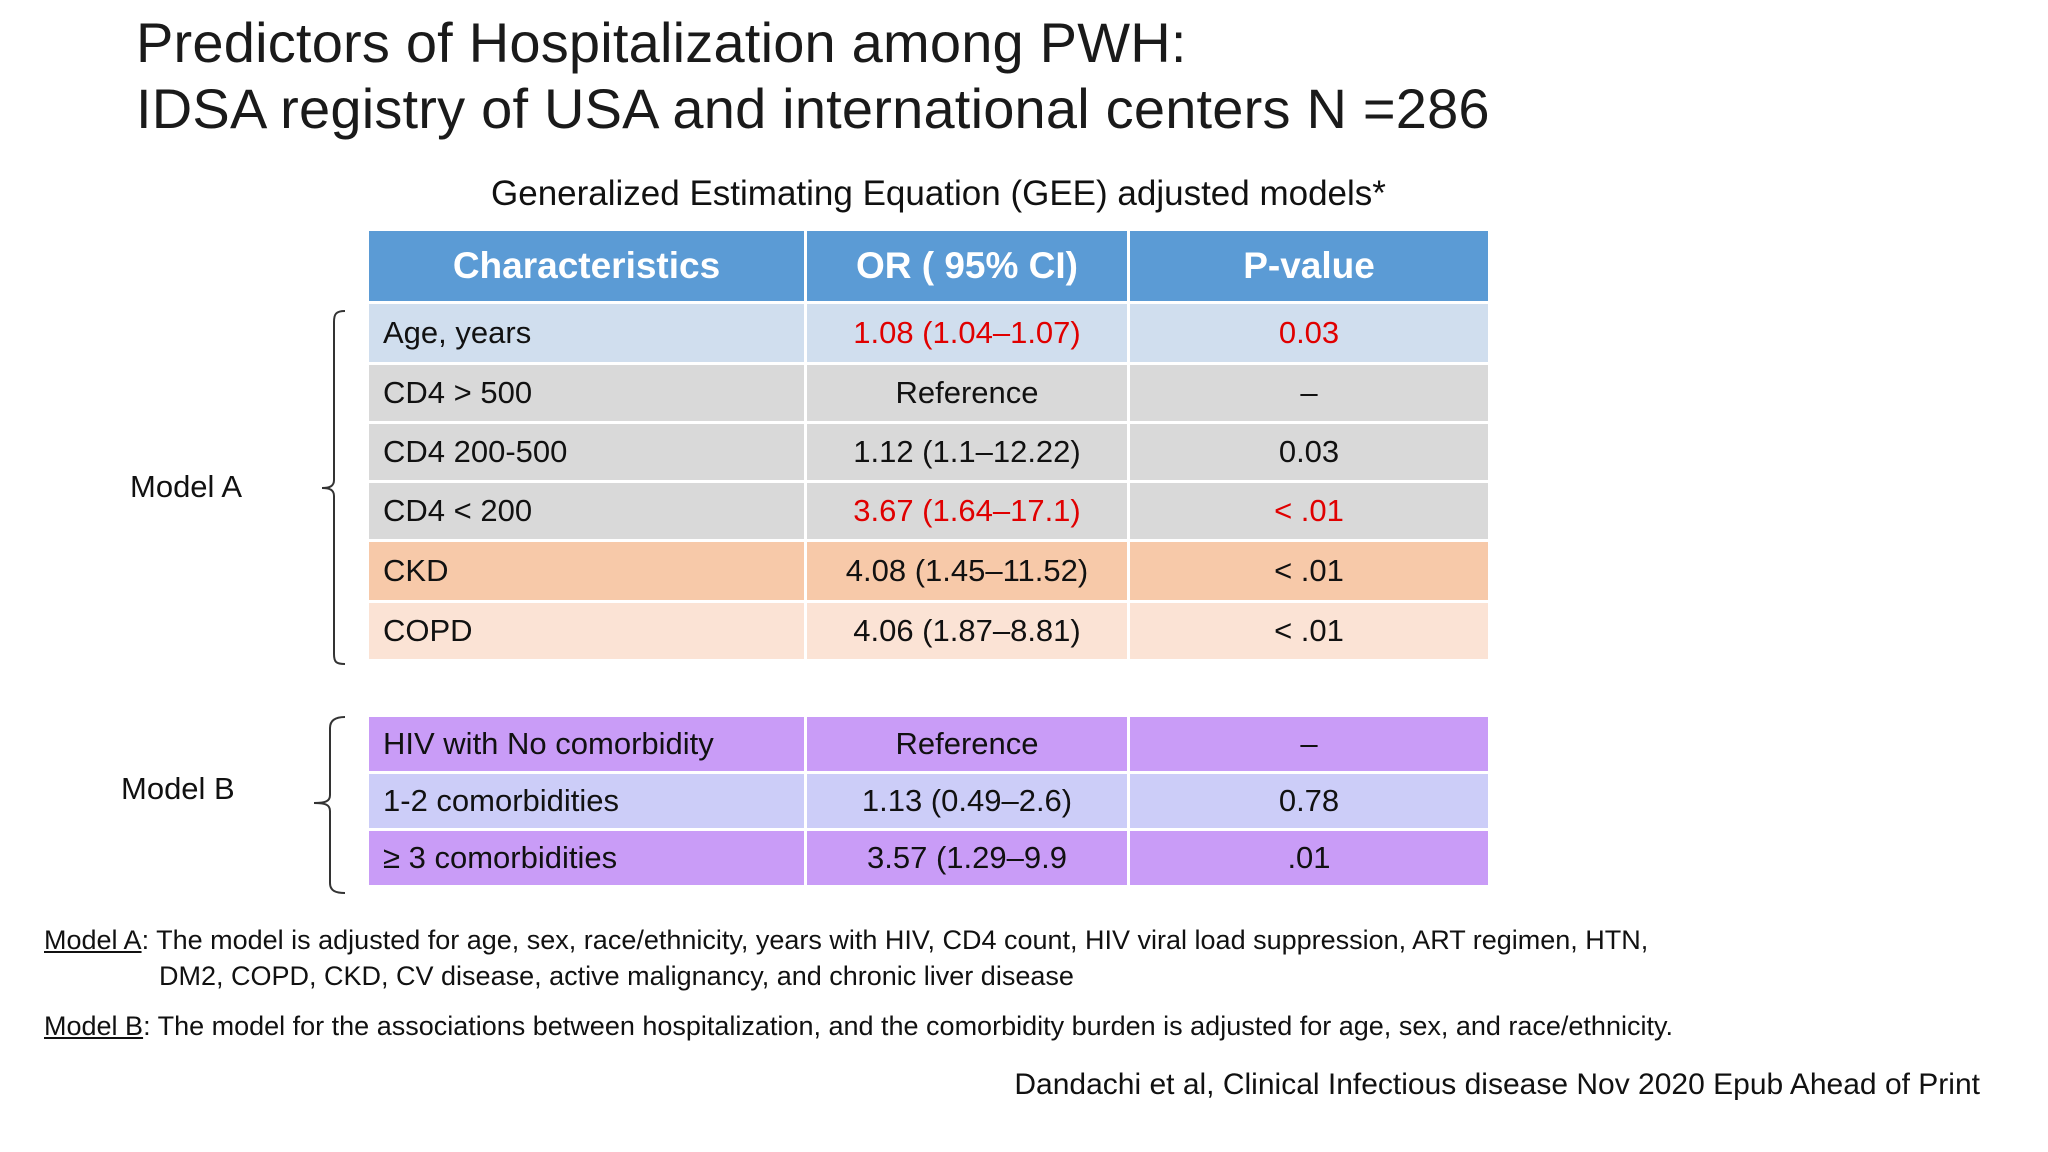  What do you see at coordinates (967, 333) in the screenshot?
I see `cell-or-ci: 1.08 (1.04–1.07)` at bounding box center [967, 333].